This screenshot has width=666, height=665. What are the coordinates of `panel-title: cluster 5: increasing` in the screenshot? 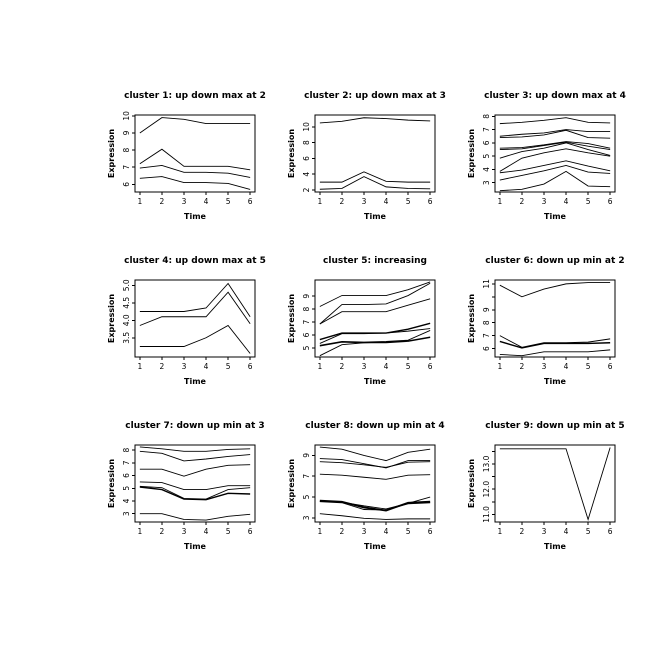 It's located at (375, 261).